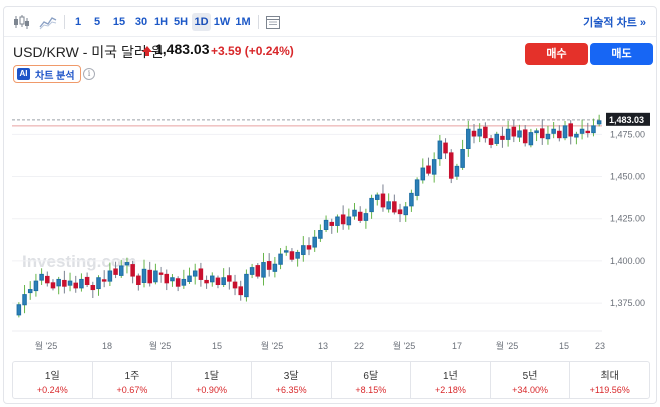 This screenshot has height=407, width=660. Describe the element at coordinates (600, 346) in the screenshot. I see `x-tick-label: 23` at that location.